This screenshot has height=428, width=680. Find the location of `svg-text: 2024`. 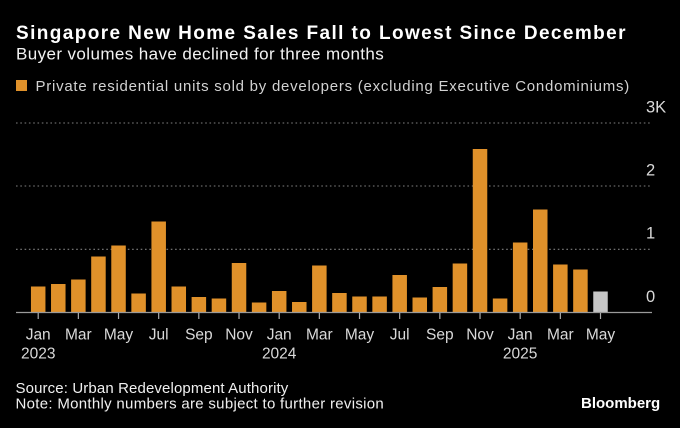

svg-text: 2024 is located at coordinates (279, 354).